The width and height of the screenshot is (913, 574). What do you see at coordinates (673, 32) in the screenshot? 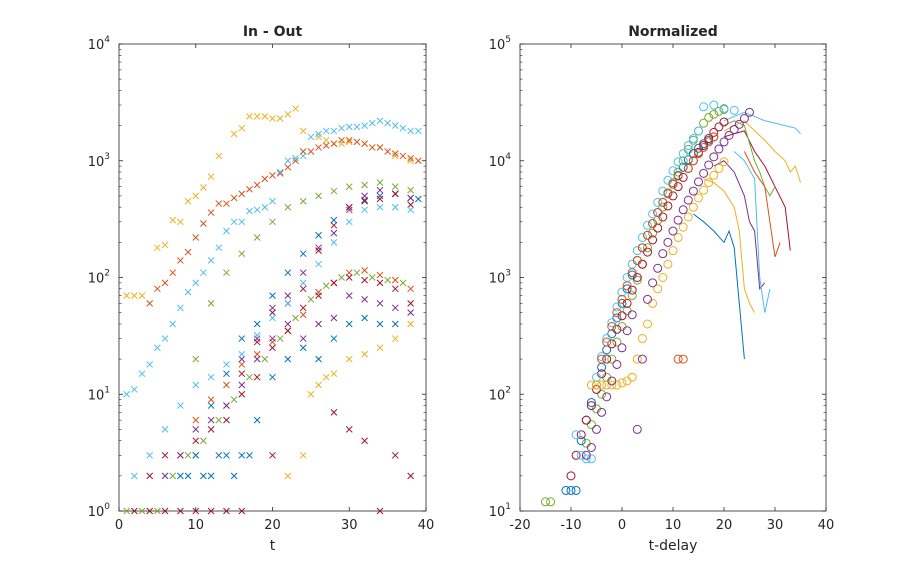
I see `right-plot-title: Normalized` at bounding box center [673, 32].